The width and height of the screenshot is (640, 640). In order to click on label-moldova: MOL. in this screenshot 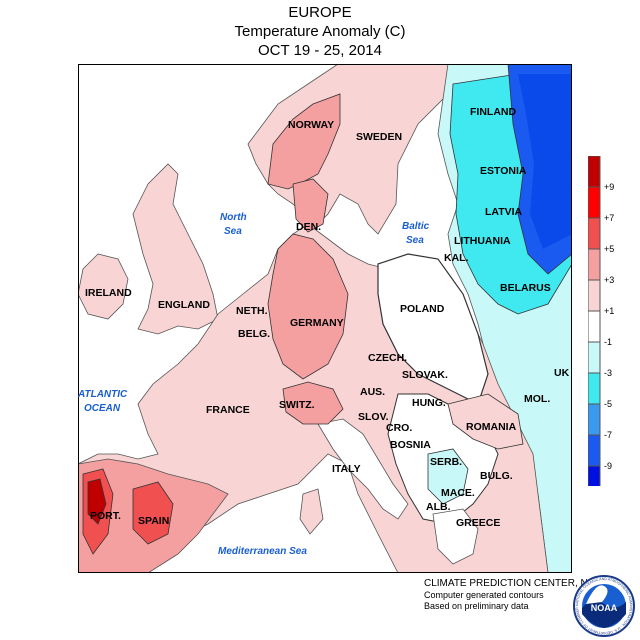, I will do `click(537, 399)`.